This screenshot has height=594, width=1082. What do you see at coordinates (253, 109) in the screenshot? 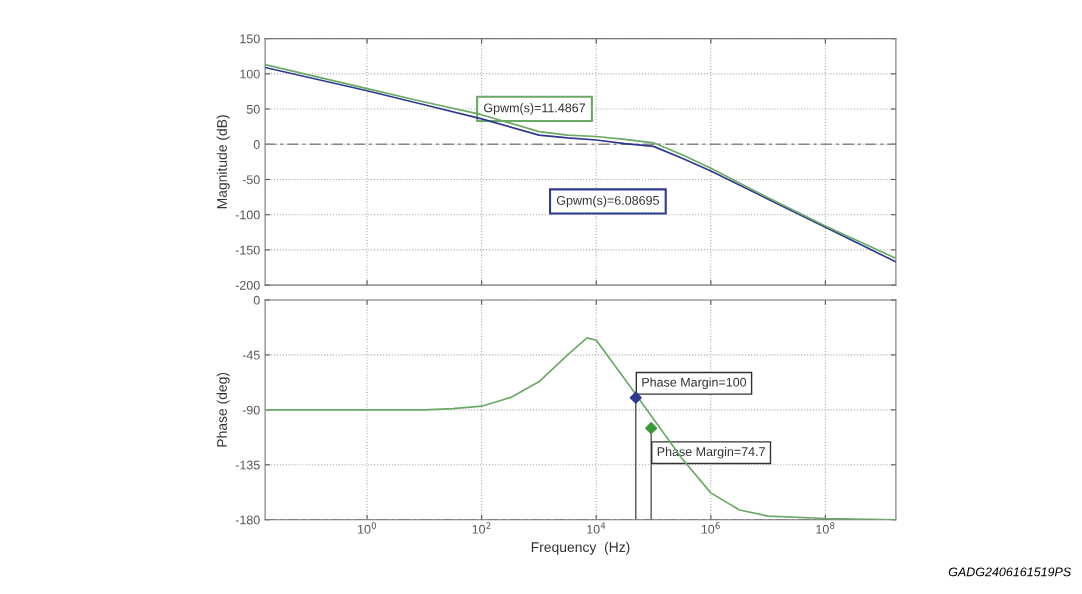
I see `y-tick-label: 50` at bounding box center [253, 109].